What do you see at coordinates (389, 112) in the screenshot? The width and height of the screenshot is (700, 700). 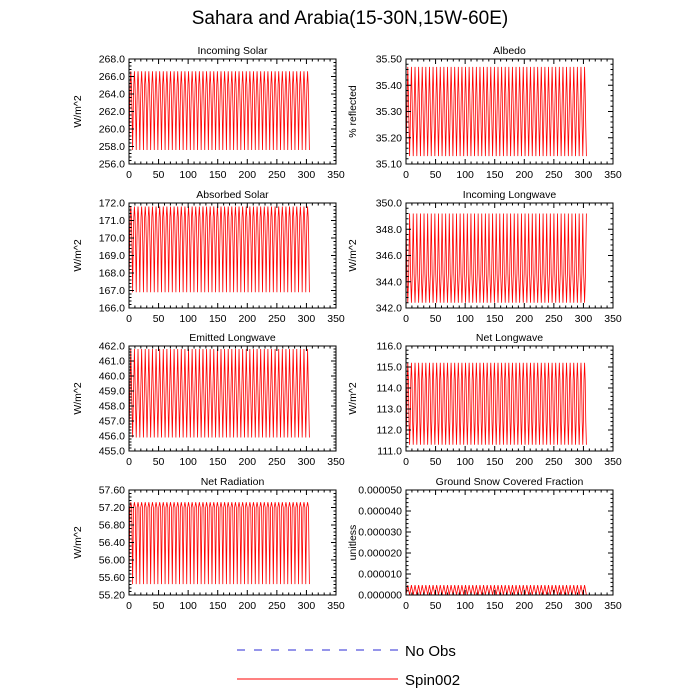 I see `y-tick-label: 35.30` at bounding box center [389, 112].